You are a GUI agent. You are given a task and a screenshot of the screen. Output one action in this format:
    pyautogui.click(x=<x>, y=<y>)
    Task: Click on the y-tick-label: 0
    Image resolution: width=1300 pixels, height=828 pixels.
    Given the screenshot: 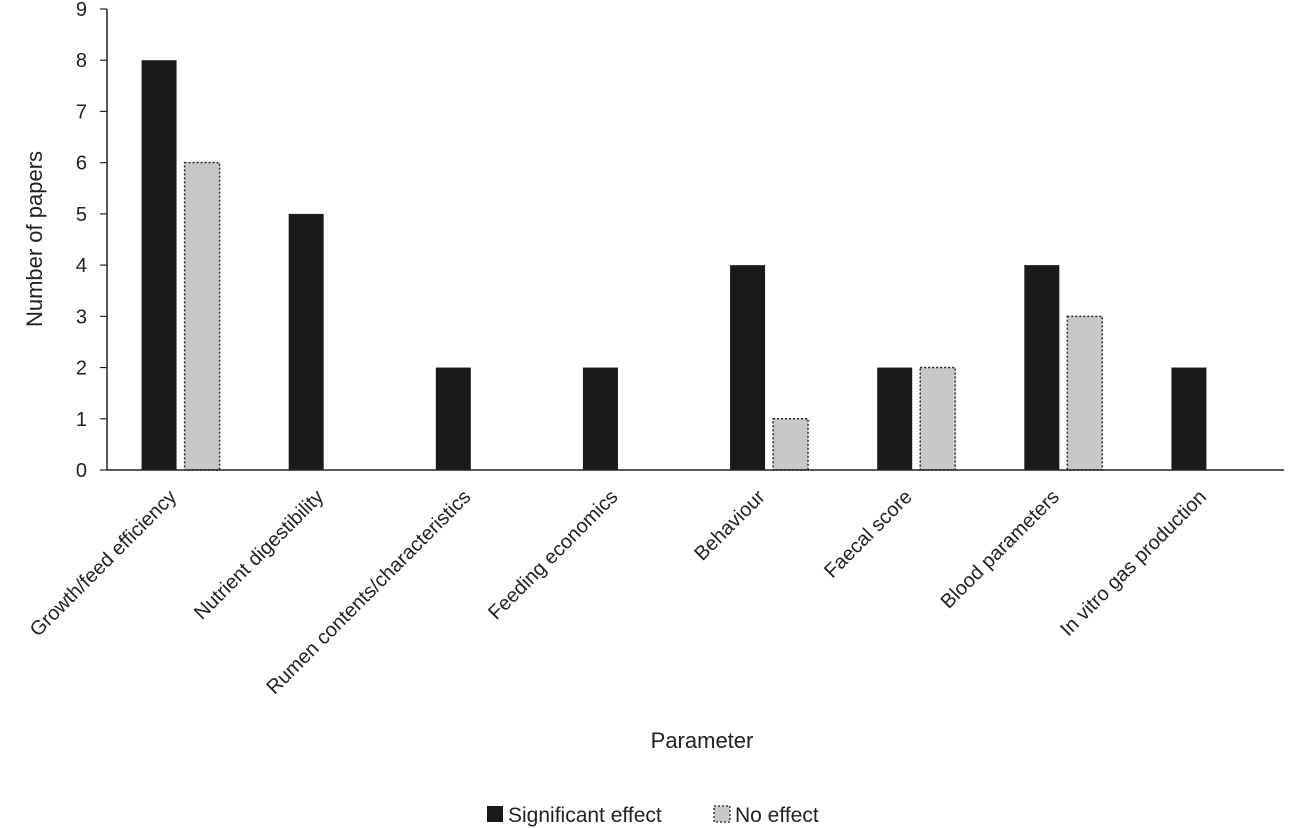 What is the action you would take?
    pyautogui.click(x=81, y=471)
    